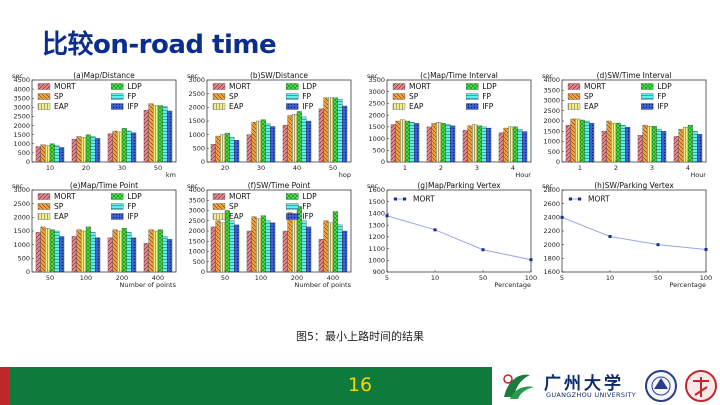 The height and width of the screenshot is (405, 720). I want to click on data-point, so click(435, 230).